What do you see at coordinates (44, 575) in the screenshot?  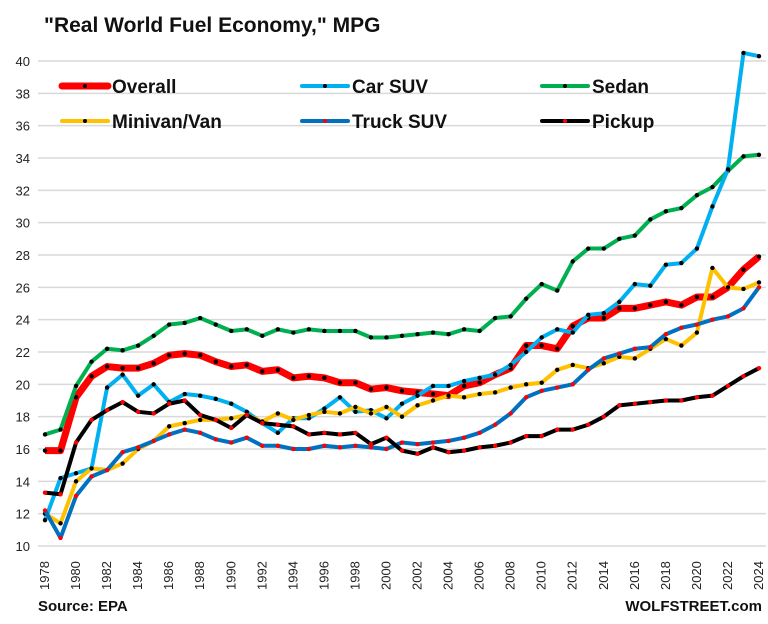 I see `x-tick-label: 1978` at bounding box center [44, 575].